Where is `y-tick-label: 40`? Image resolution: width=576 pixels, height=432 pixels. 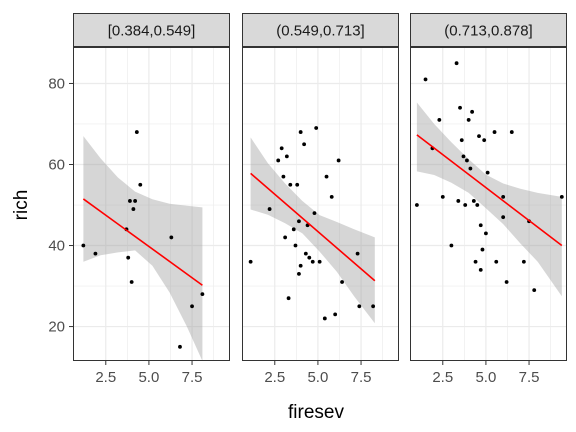
y-tick-label: 40 is located at coordinates (56, 246).